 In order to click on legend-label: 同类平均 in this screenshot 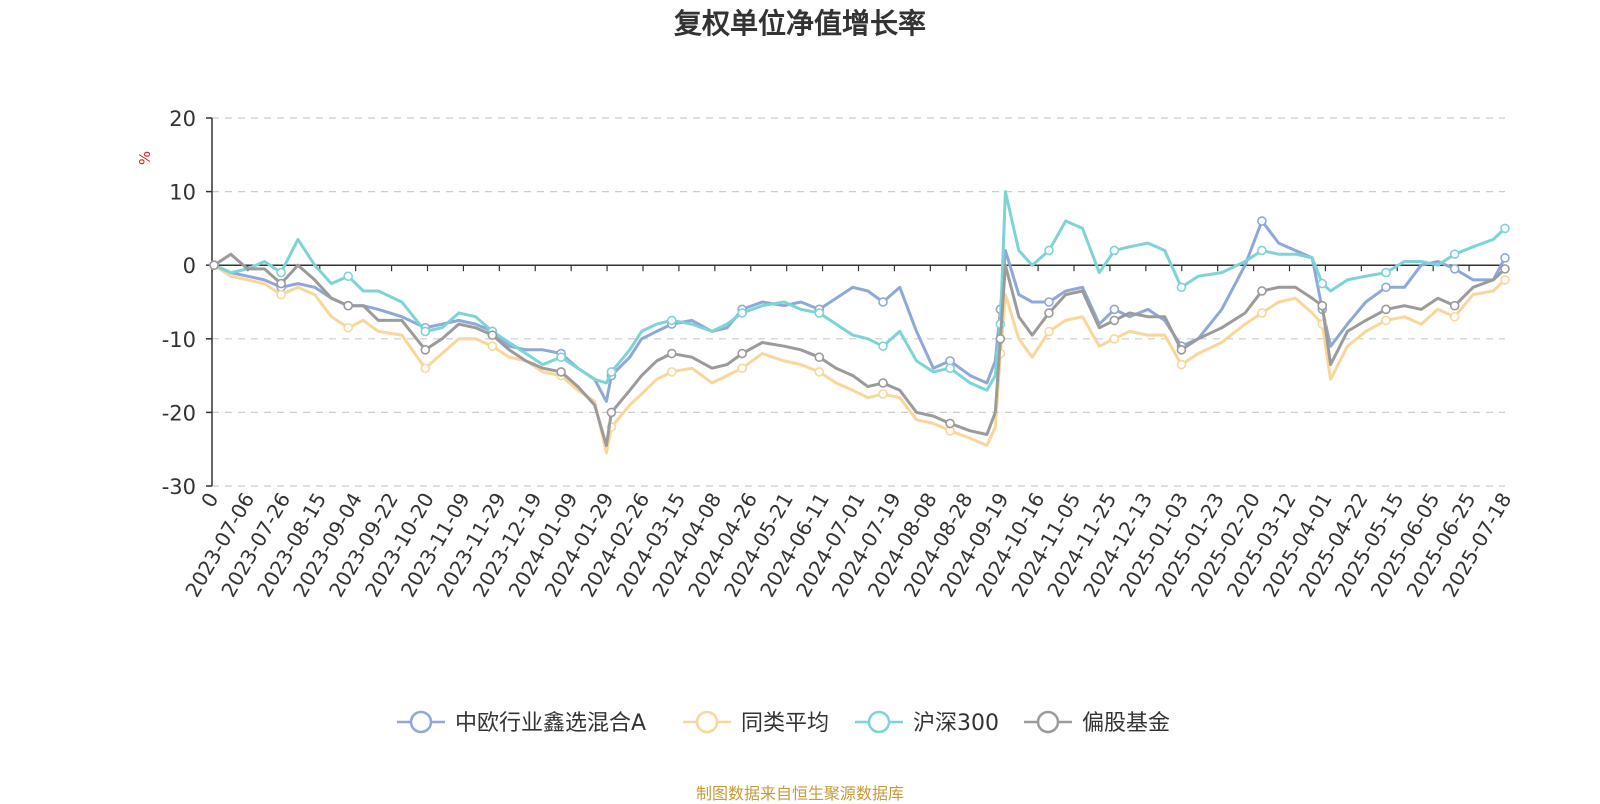, I will do `click(785, 723)`.